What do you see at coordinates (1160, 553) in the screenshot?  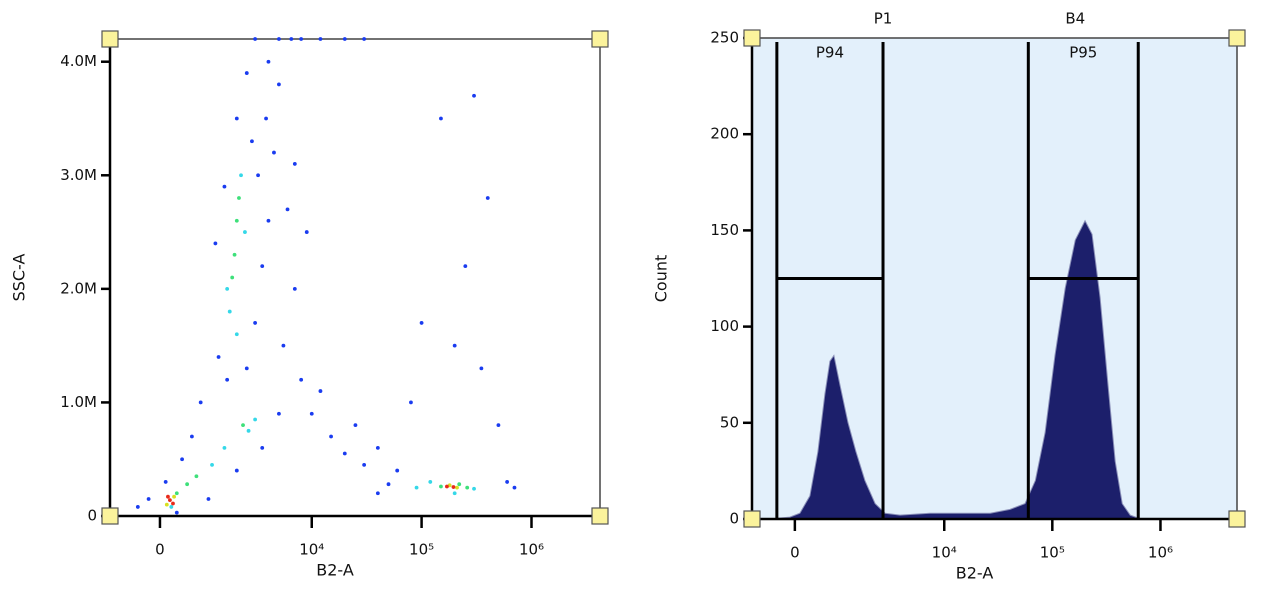 I see `x-tick-label: 10⁶` at bounding box center [1160, 553].